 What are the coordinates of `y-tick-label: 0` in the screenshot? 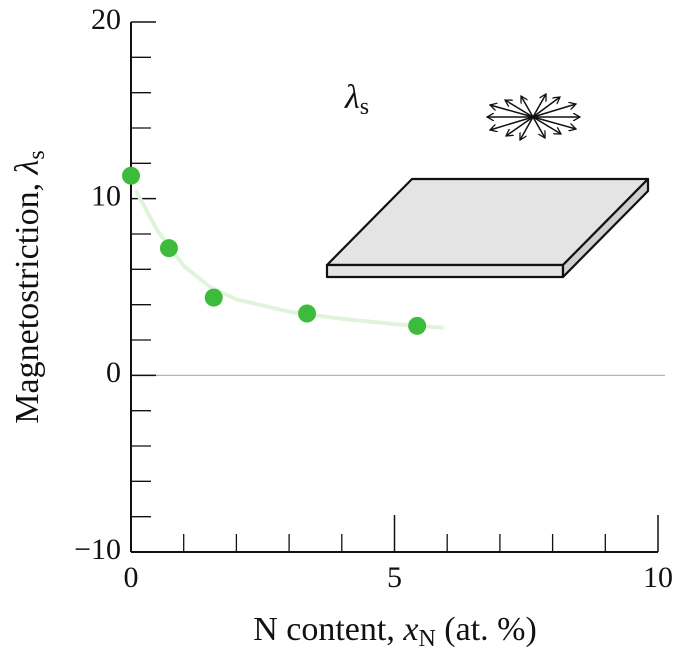 It's located at (113, 372).